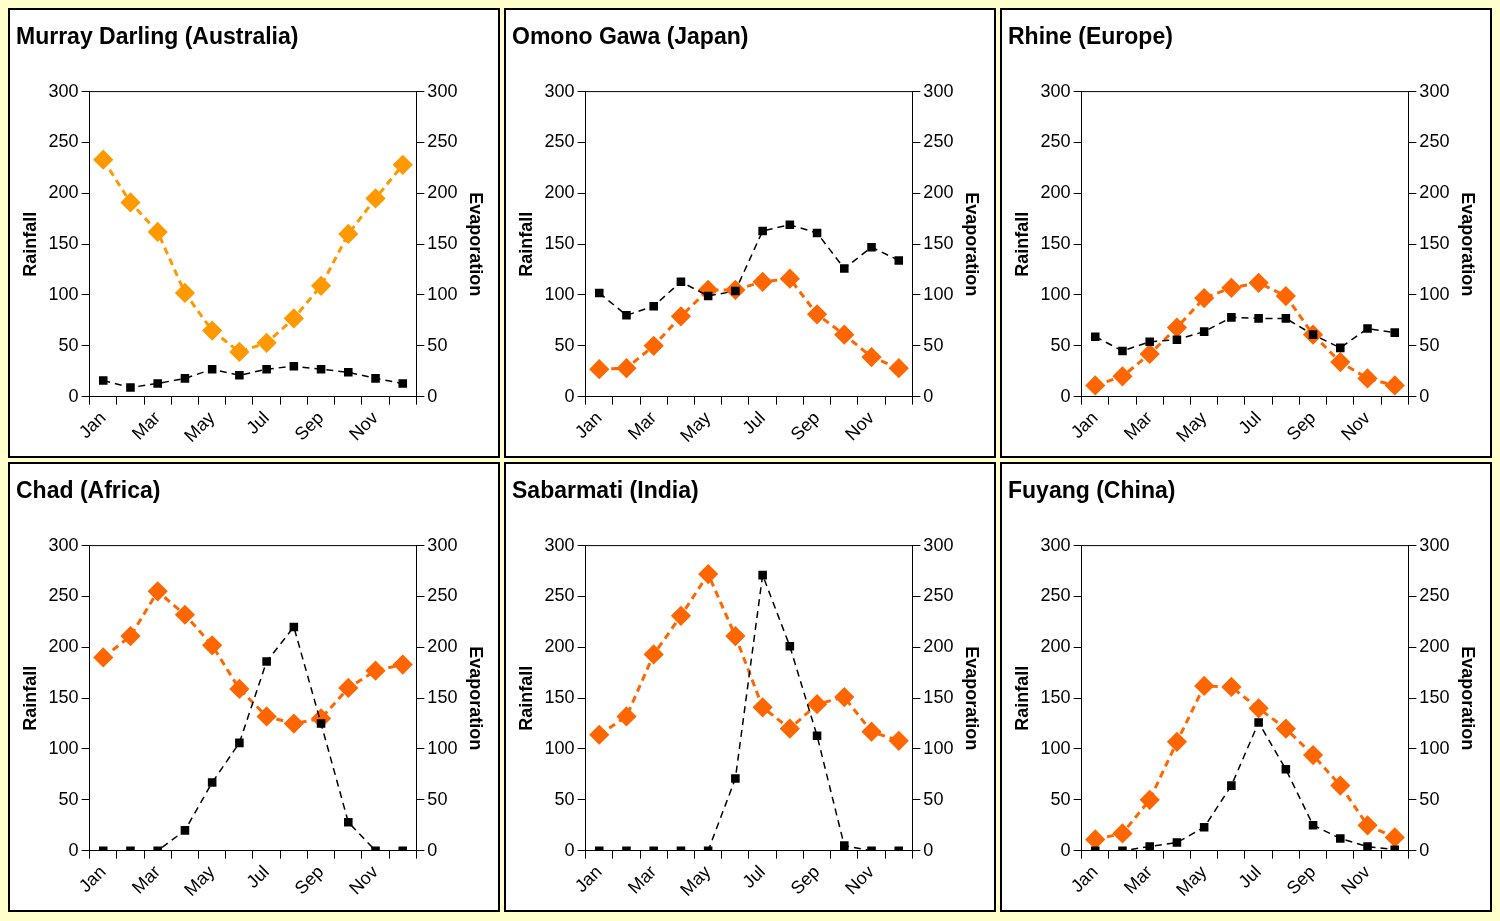 The image size is (1500, 921). Describe the element at coordinates (630, 36) in the screenshot. I see `chart-title: Omono Gawa (Japan)` at that location.